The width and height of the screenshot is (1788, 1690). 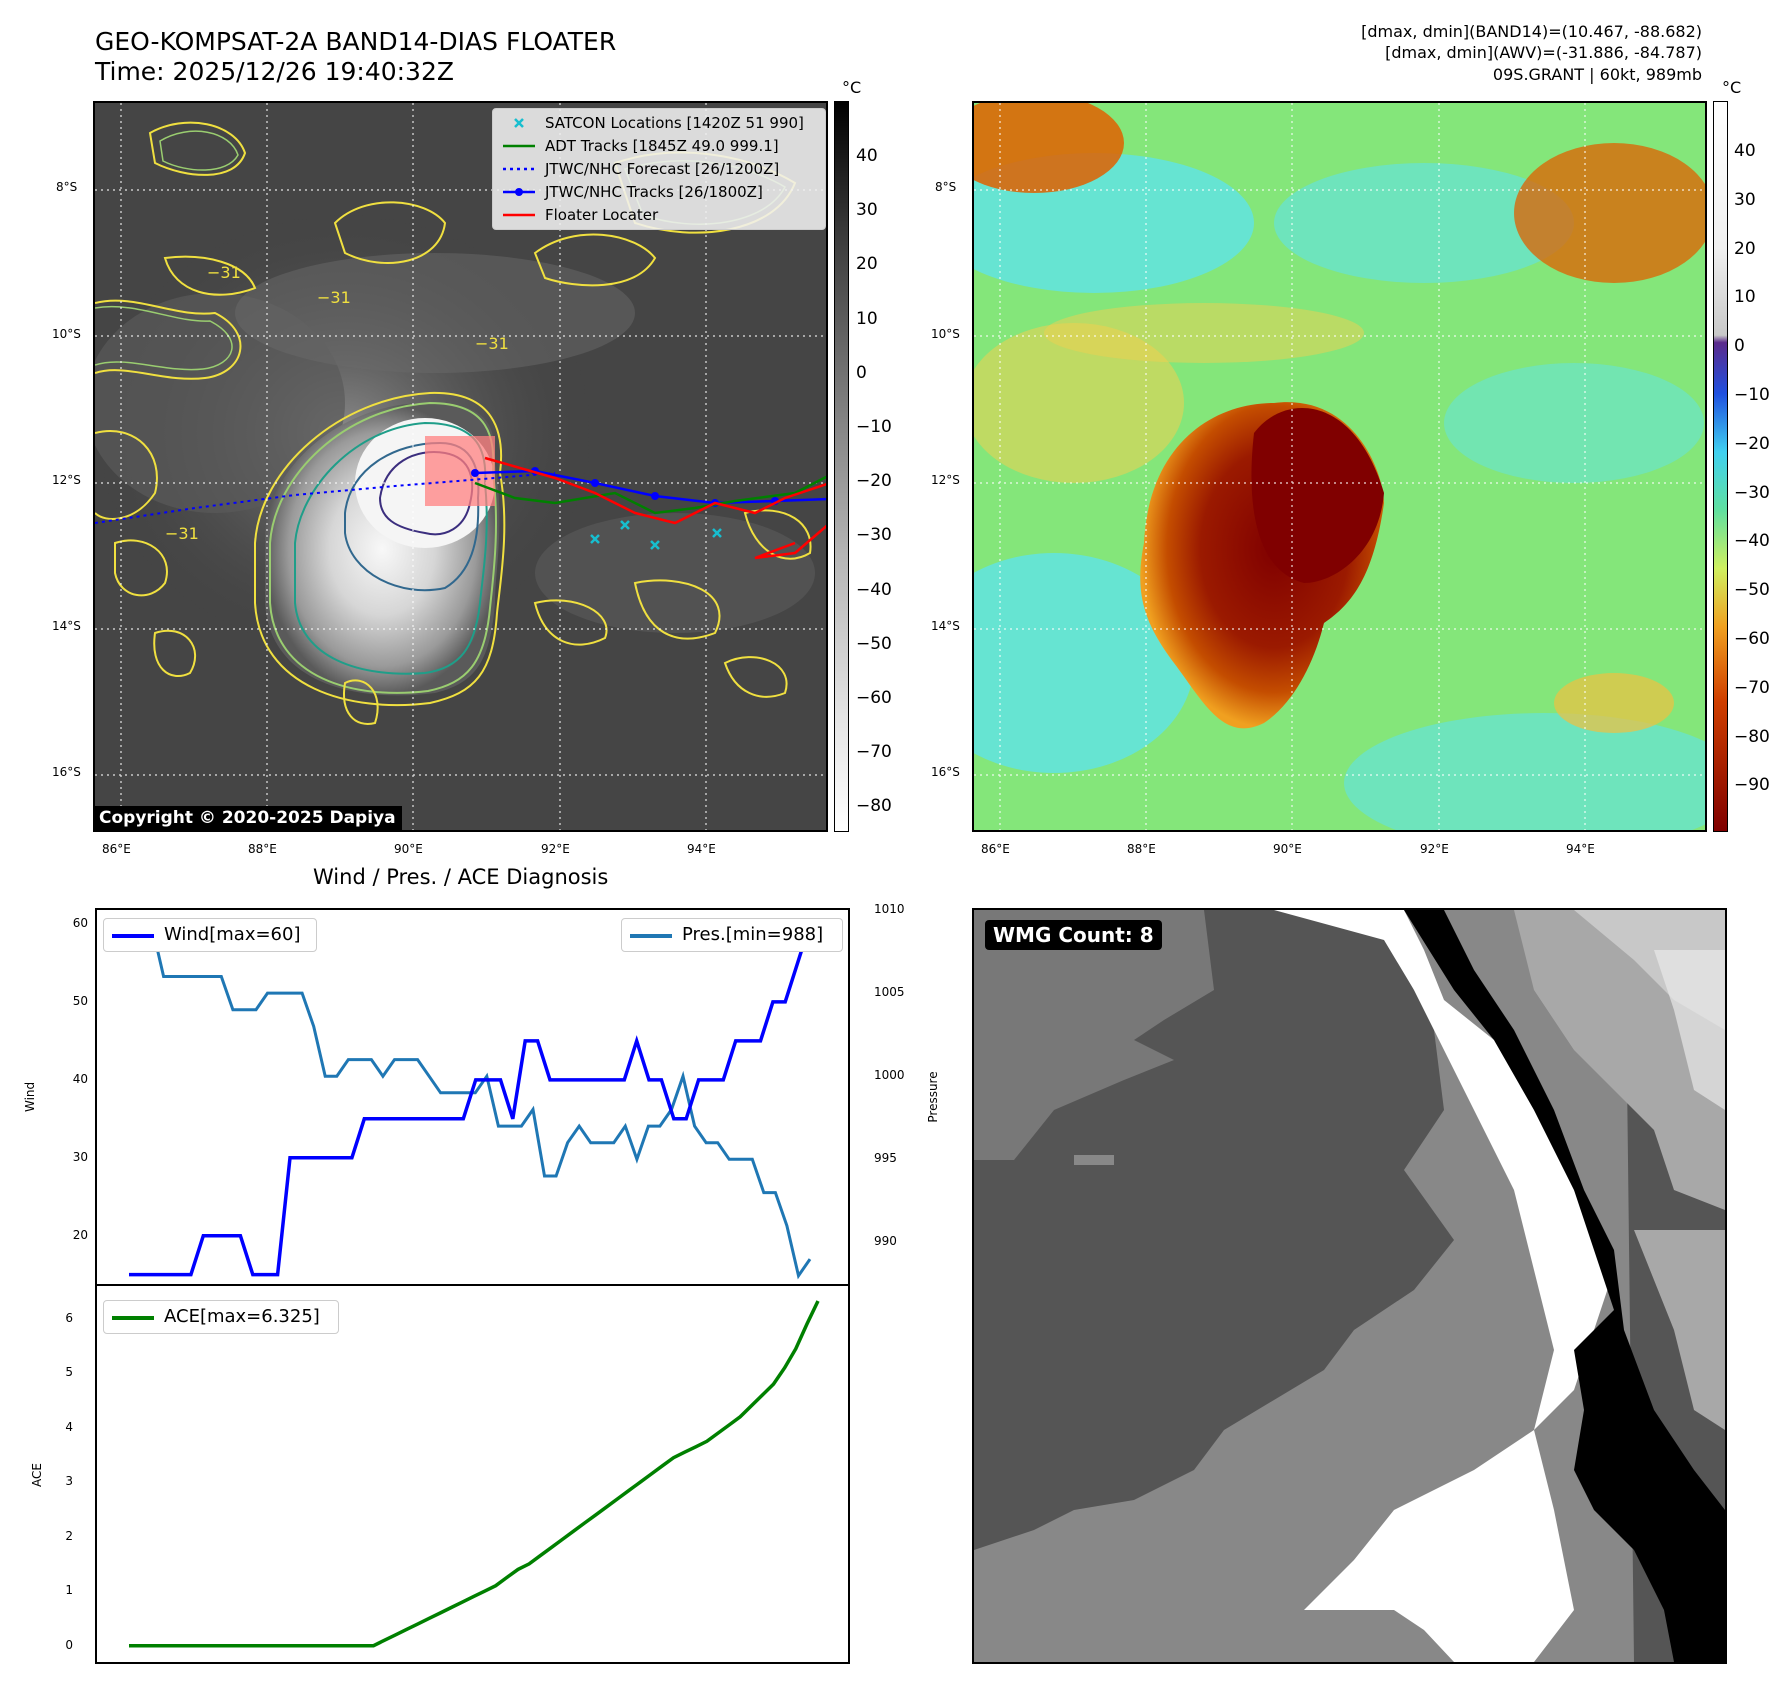 I want to click on wind-series-line, so click(x=470, y=1100).